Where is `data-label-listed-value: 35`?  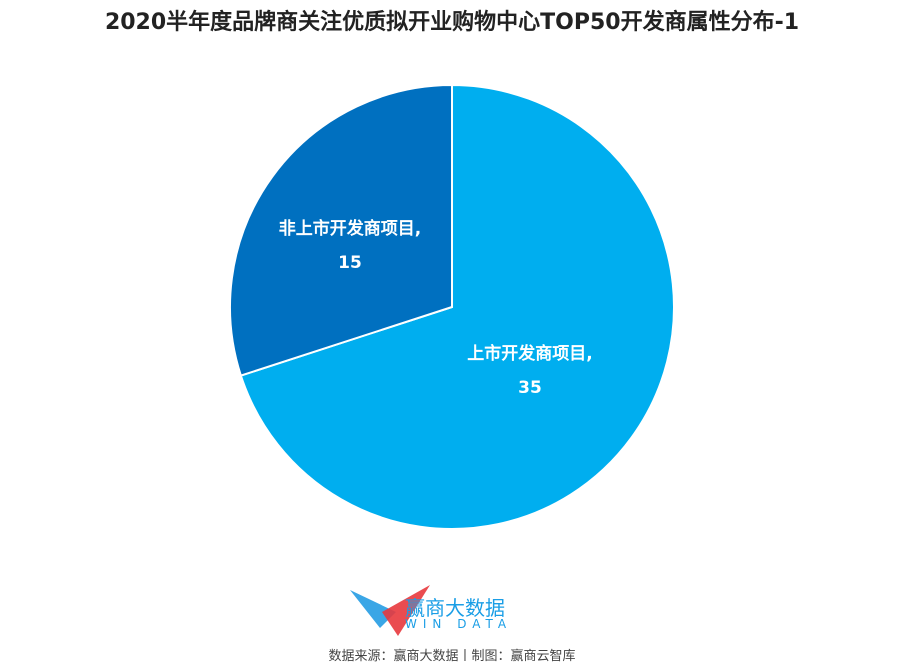 data-label-listed-value: 35 is located at coordinates (530, 388).